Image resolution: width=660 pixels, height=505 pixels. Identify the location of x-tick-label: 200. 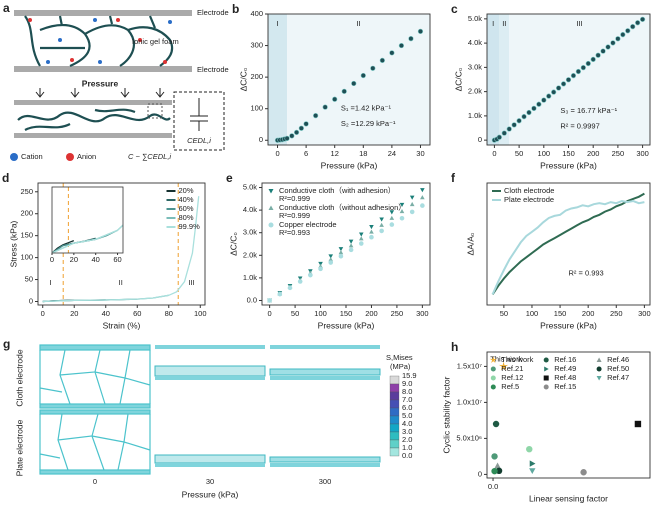
(593, 153).